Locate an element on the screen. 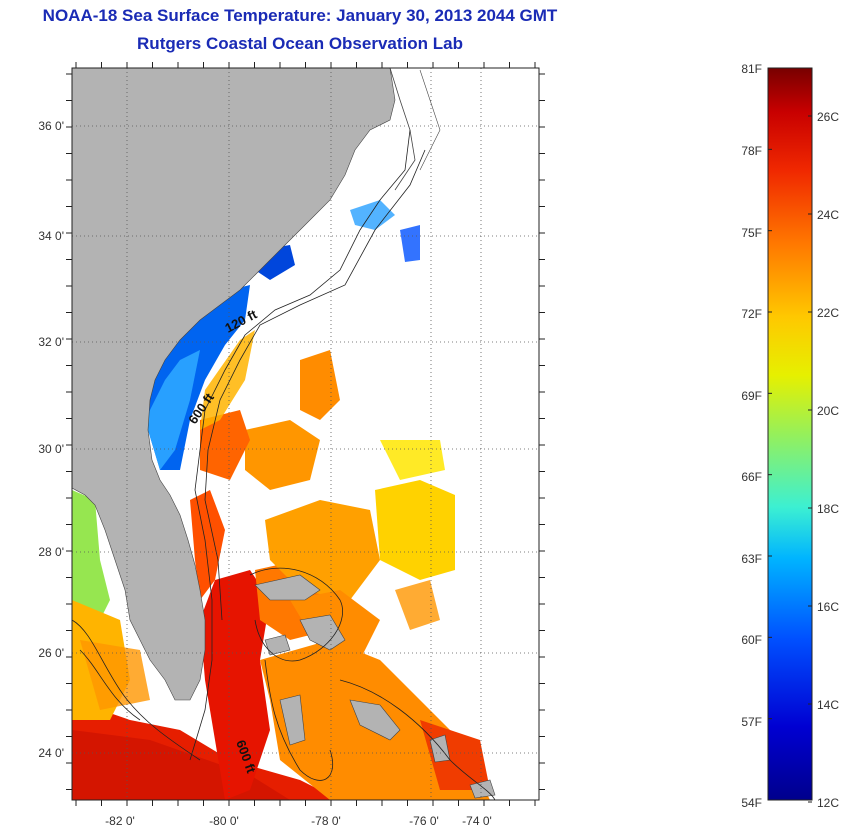 The width and height of the screenshot is (849, 832). cb-f-label-78: 78F is located at coordinates (751, 151).